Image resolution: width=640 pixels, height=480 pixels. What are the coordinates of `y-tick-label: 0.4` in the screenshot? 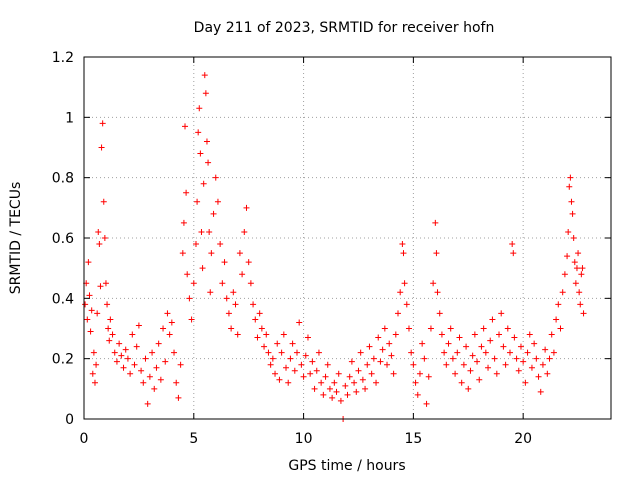 It's located at (63, 299).